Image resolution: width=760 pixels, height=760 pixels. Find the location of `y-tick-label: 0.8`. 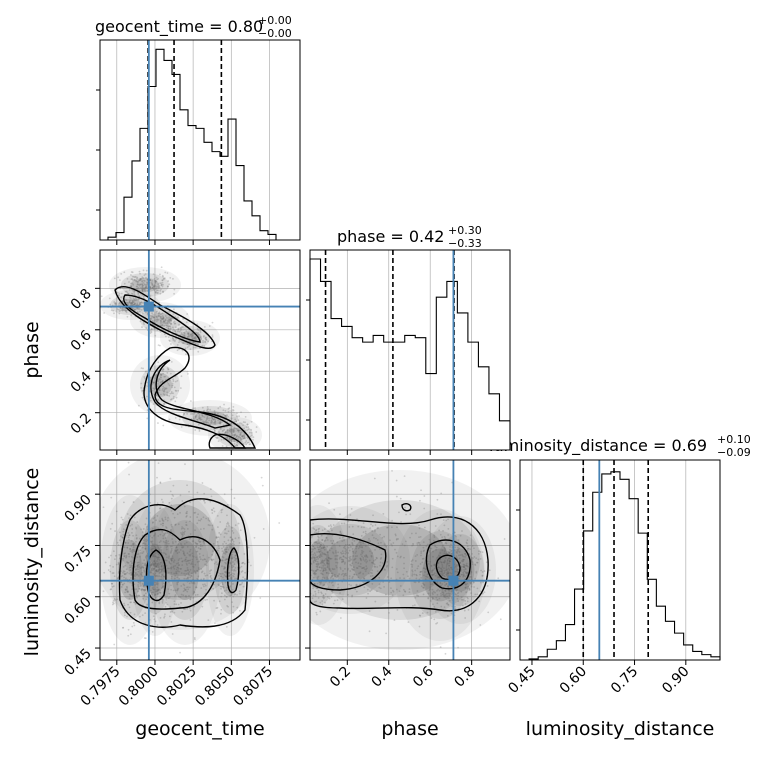

y-tick-label: 0.8 is located at coordinates (81, 299).